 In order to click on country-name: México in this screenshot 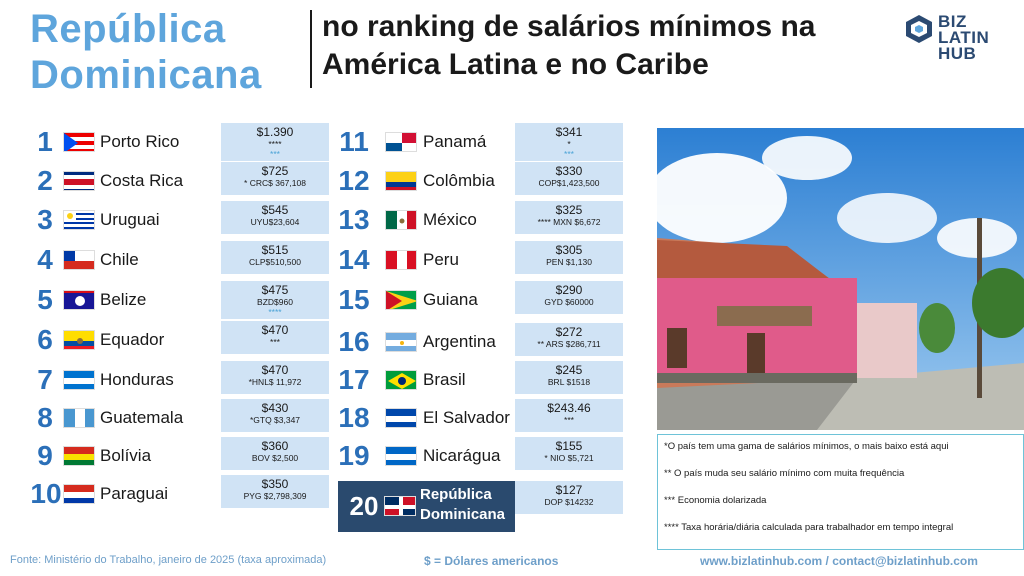, I will do `click(450, 219)`.